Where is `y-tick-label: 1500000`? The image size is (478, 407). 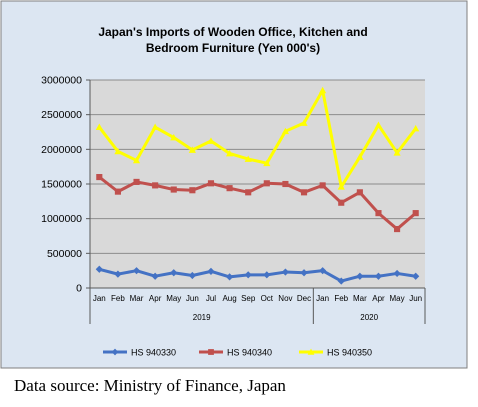
y-tick-label: 1500000 is located at coordinates (61, 185).